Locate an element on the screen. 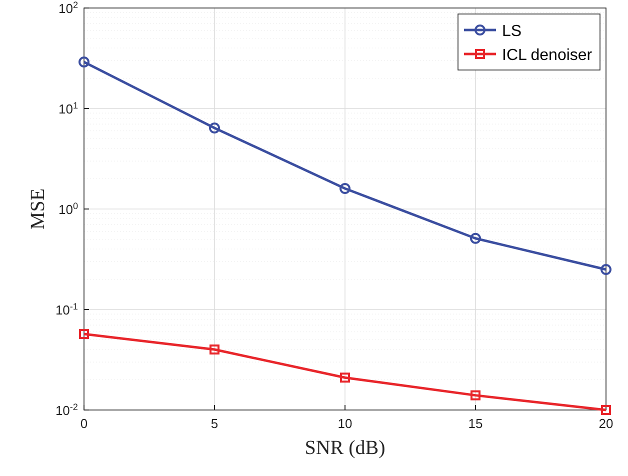 The image size is (628, 476). x-tick-label: 20 is located at coordinates (606, 423).